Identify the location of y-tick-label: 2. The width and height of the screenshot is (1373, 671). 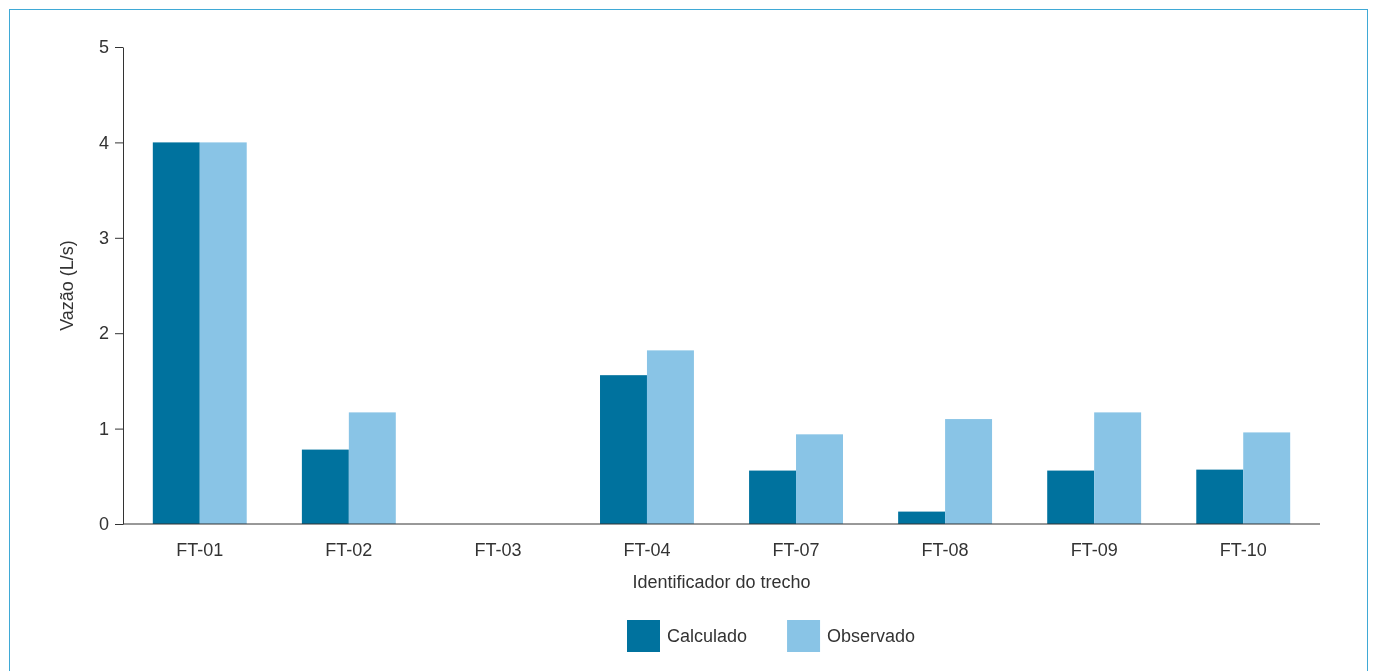
(103, 333).